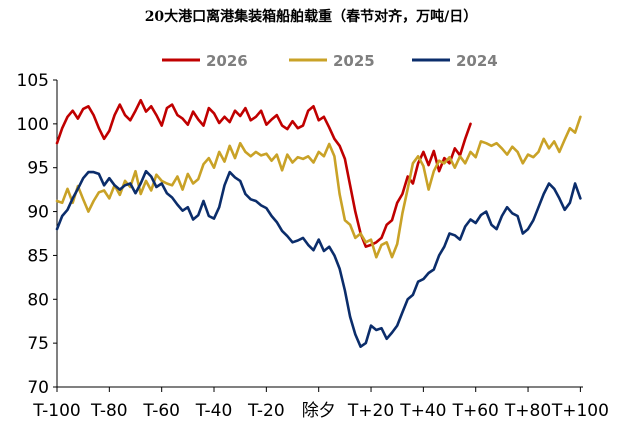 The width and height of the screenshot is (622, 435). I want to click on y-tick-label: 105, so click(33, 81).